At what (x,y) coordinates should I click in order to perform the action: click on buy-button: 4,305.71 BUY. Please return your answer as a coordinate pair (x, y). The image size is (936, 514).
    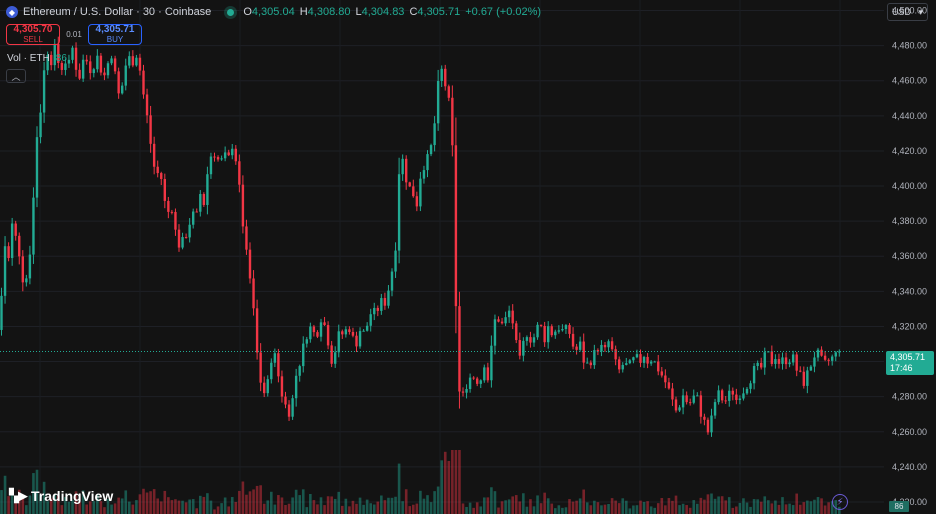
    Looking at the image, I should click on (115, 34).